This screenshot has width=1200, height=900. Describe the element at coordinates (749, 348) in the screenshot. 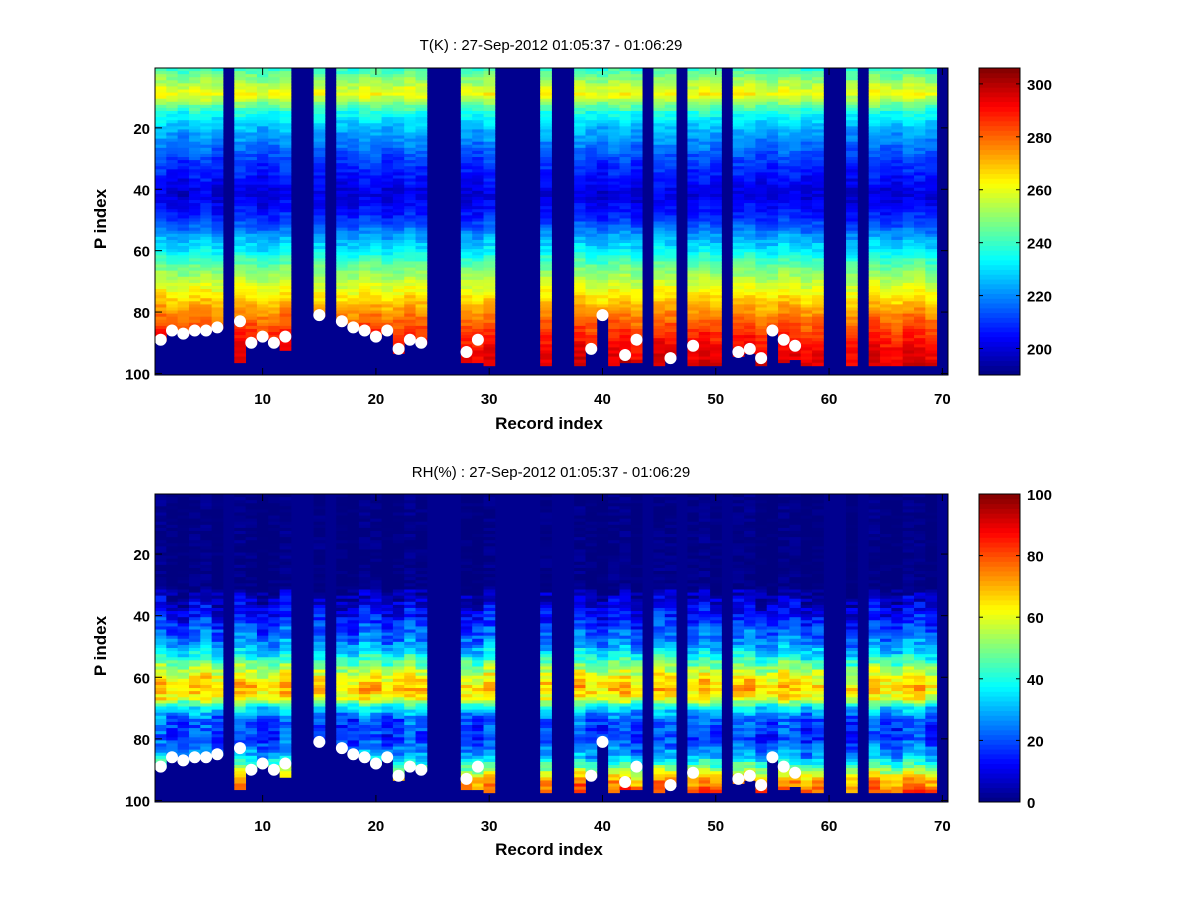

I see `surface-marker` at that location.